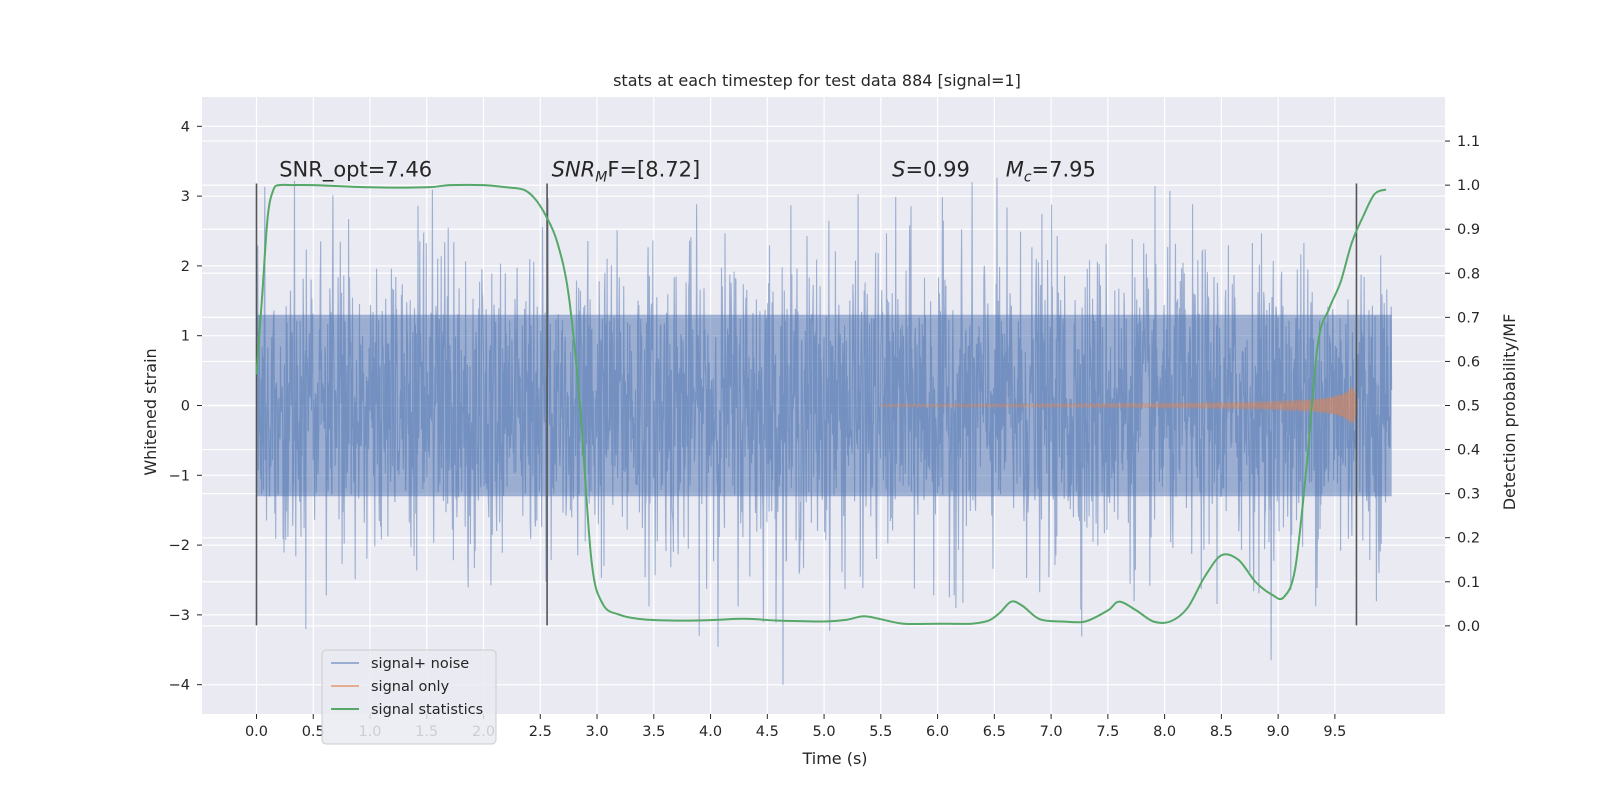 The image size is (1600, 800). What do you see at coordinates (1509, 412) in the screenshot?
I see `y-axis-label-right: Detection probability/MF` at bounding box center [1509, 412].